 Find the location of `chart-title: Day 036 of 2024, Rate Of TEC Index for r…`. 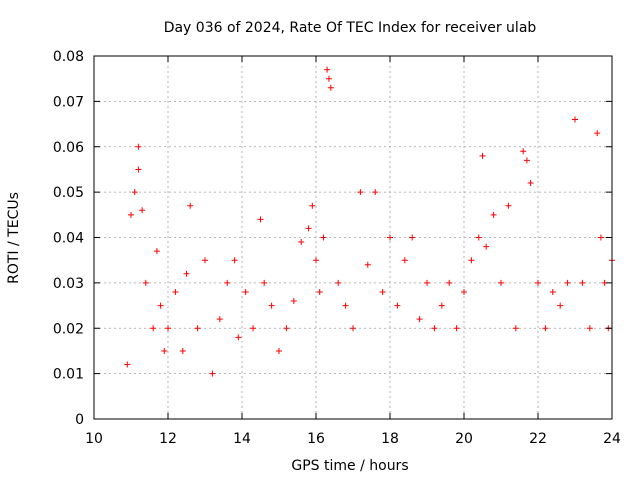

chart-title: Day 036 of 2024, Rate Of TEC Index for r… is located at coordinates (350, 28).